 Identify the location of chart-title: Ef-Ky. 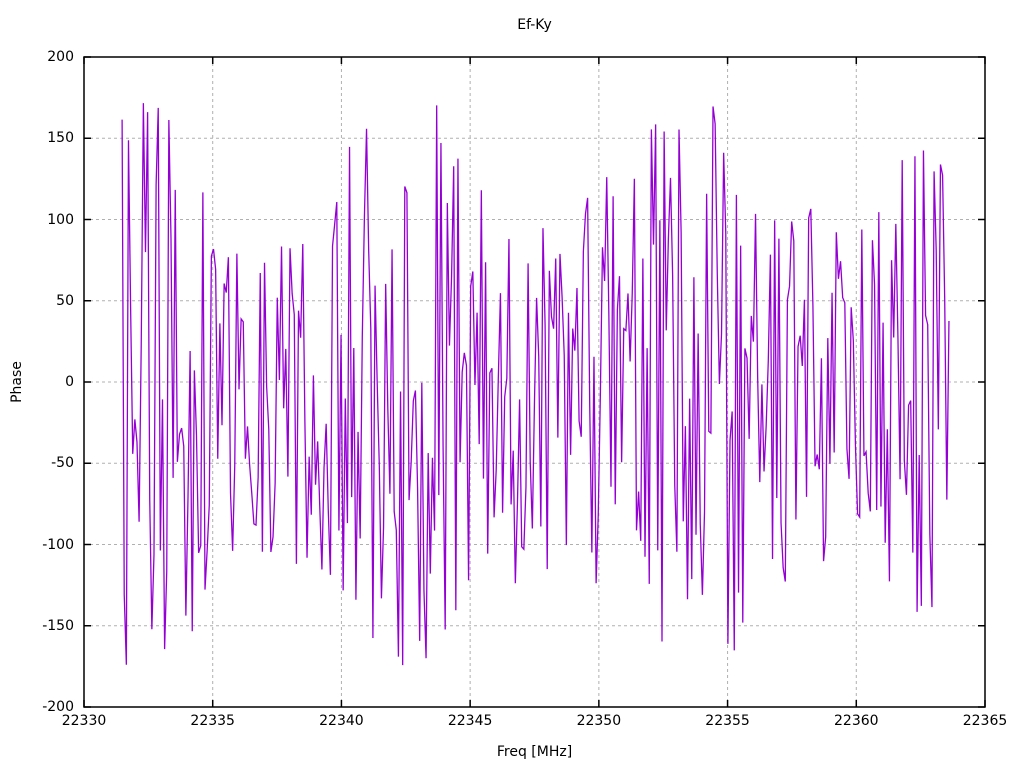
(534, 25).